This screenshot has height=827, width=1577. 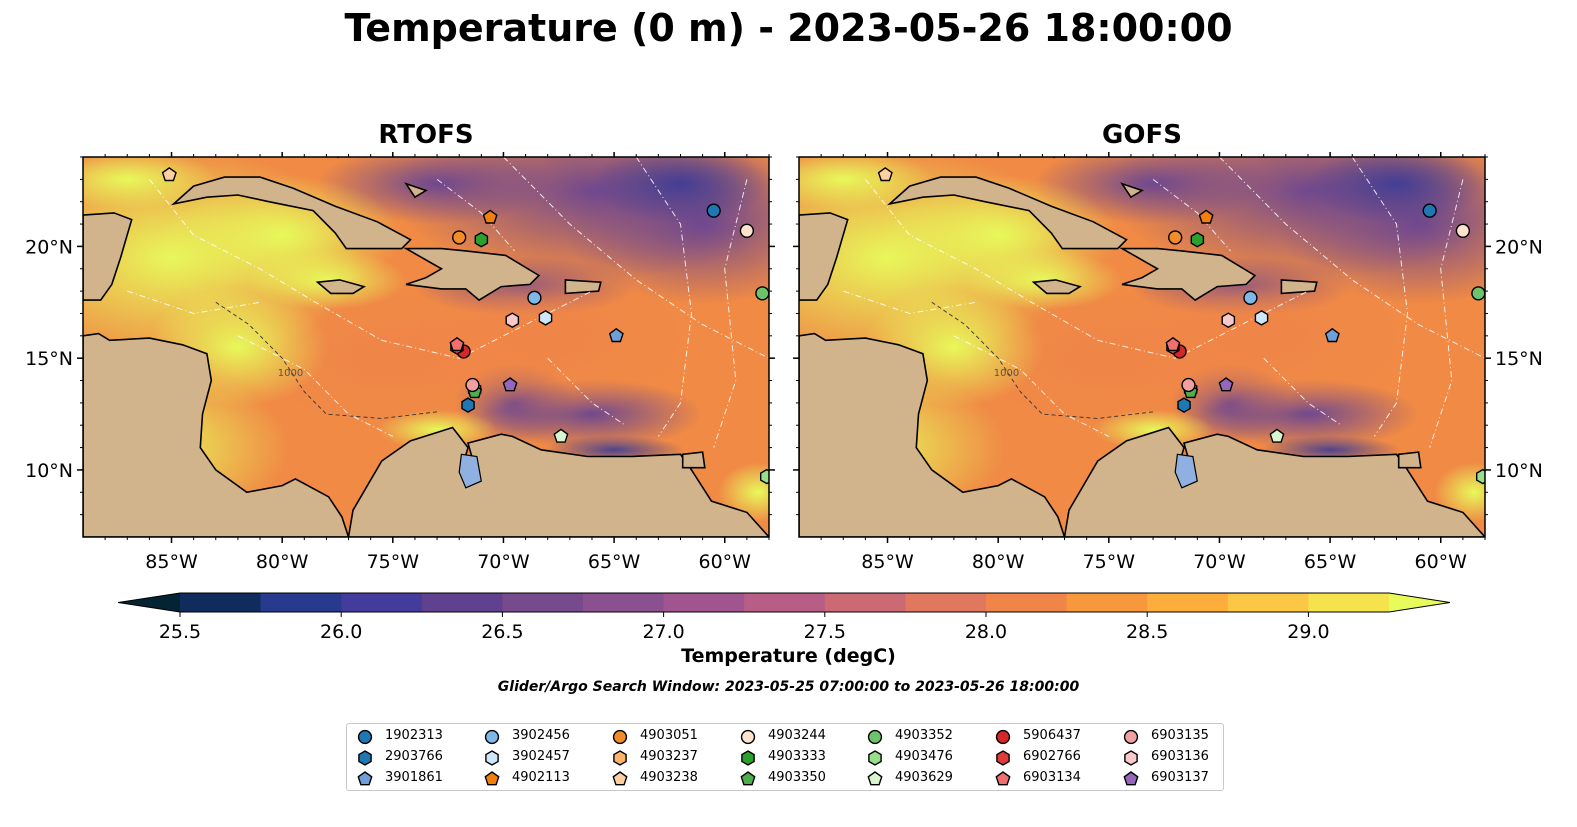 I want to click on colorbar-tick-label: 28.5, so click(x=1147, y=632).